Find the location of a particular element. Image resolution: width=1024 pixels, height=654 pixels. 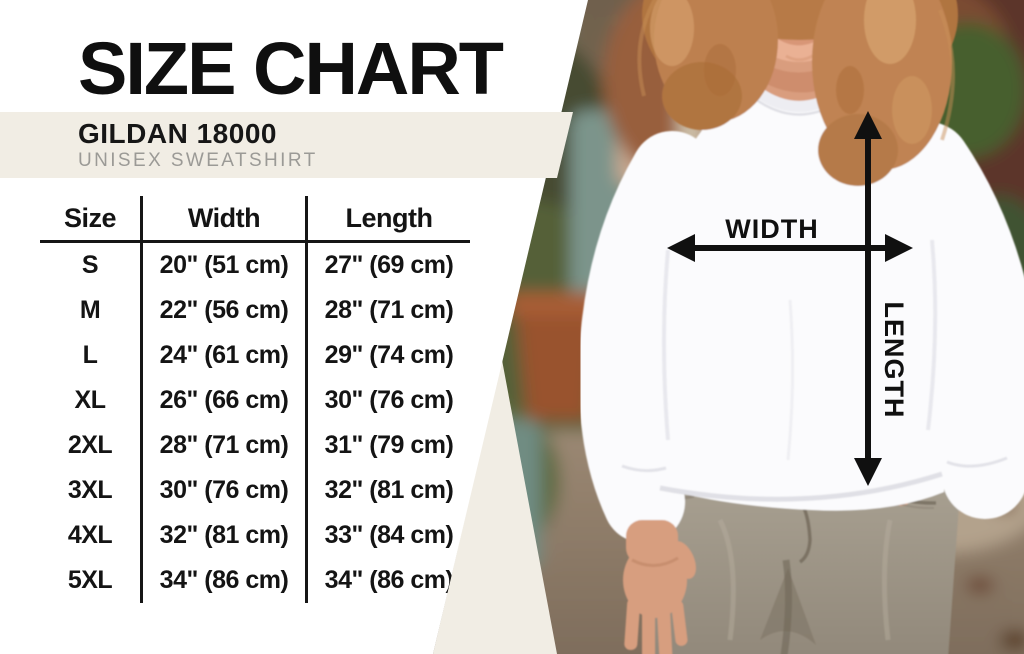

table-row: 3XL 30" (76 cm) 32" (81 cm) is located at coordinates (255, 490).